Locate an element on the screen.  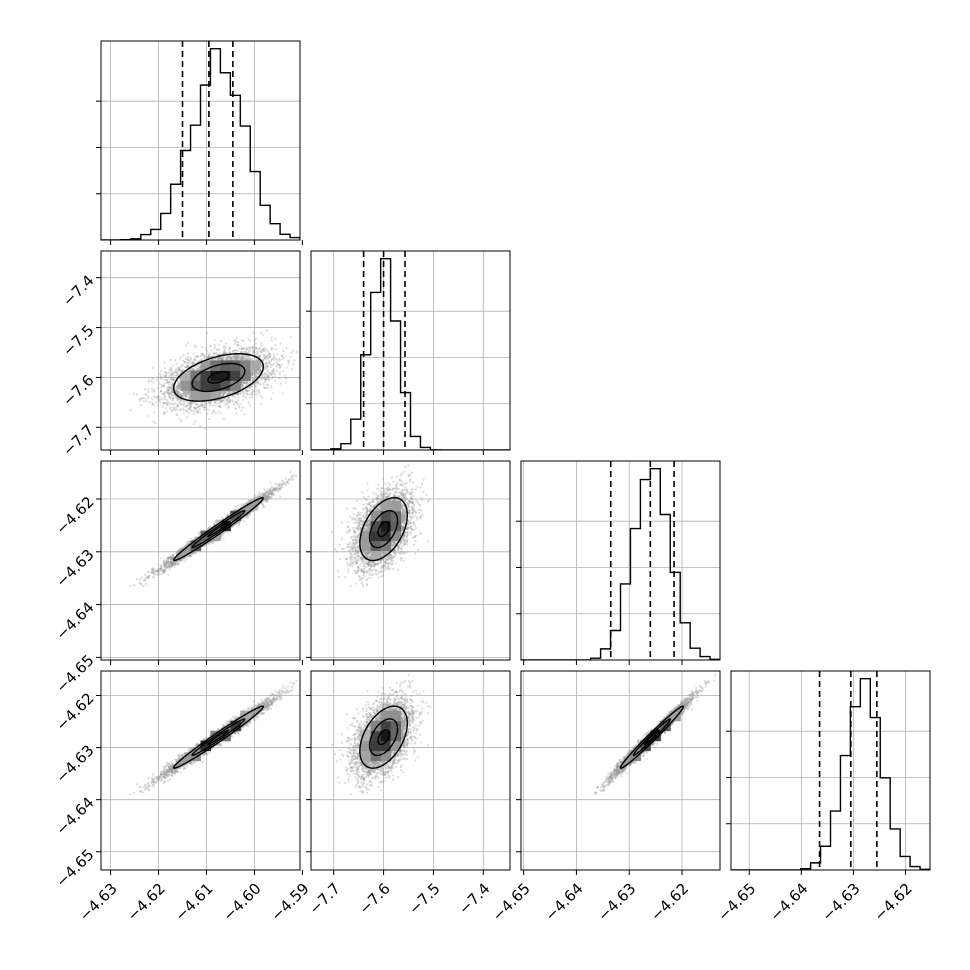
density-cell is located at coordinates (195, 395).